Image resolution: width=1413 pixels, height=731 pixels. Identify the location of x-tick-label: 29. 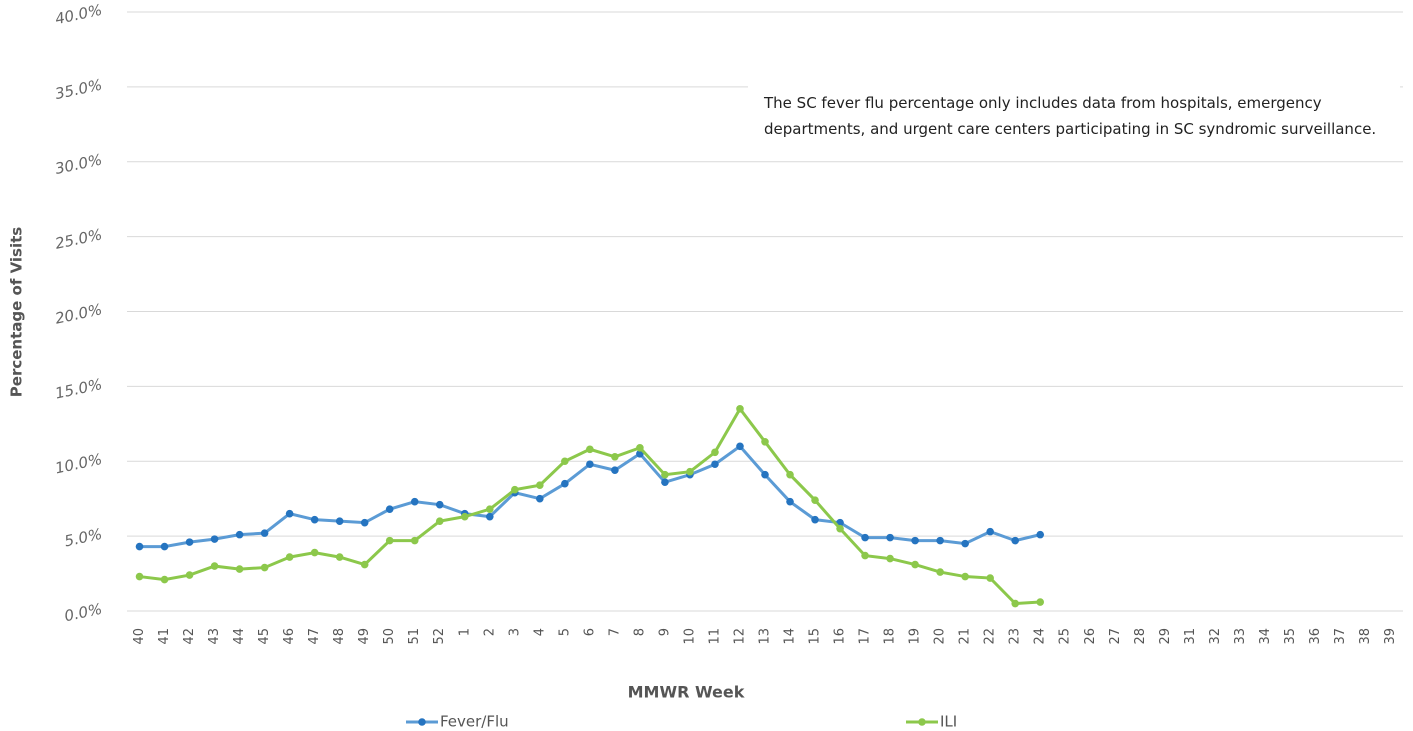
(1165, 636).